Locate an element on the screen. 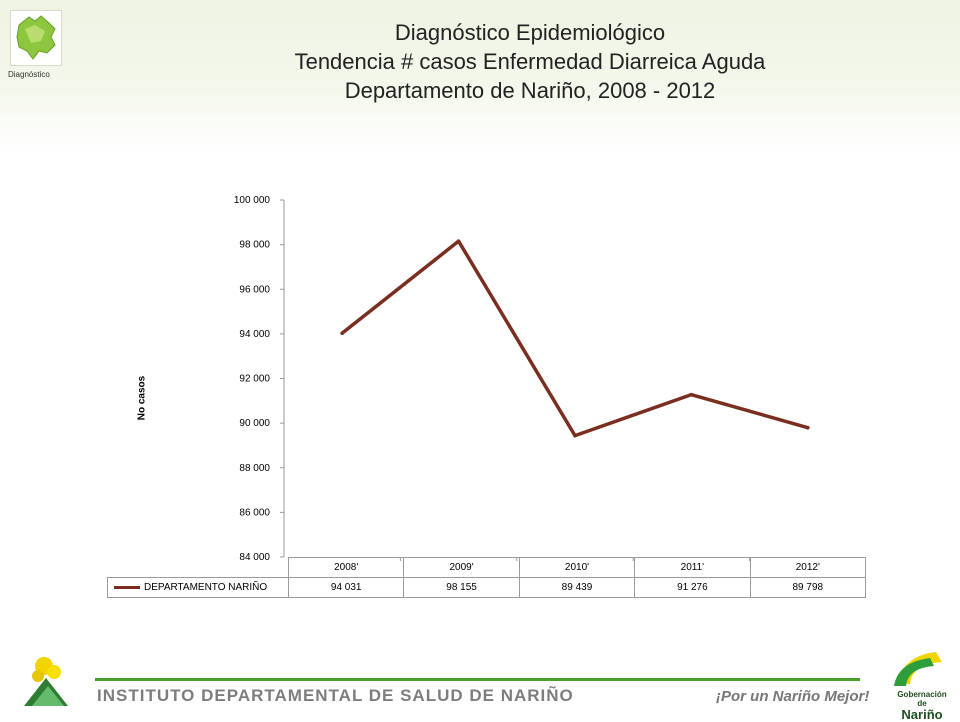  diagnostico-logo is located at coordinates (36, 38).